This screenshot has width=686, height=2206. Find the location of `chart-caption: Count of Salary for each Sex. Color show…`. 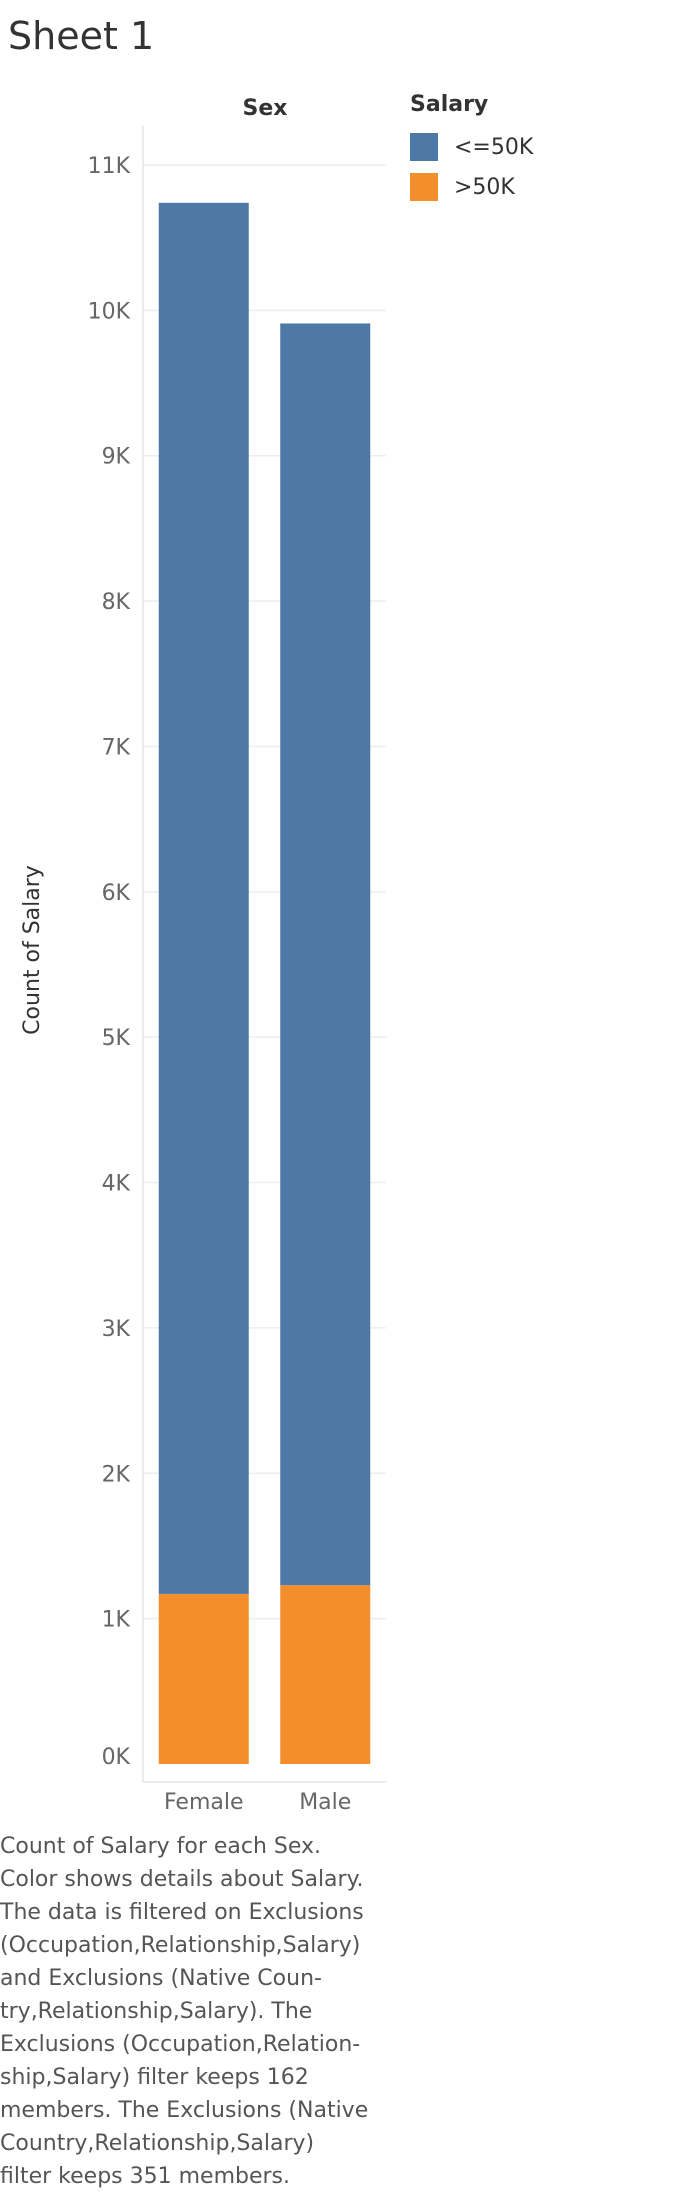

chart-caption: Count of Salary for each Sex. Color show… is located at coordinates (184, 2011).